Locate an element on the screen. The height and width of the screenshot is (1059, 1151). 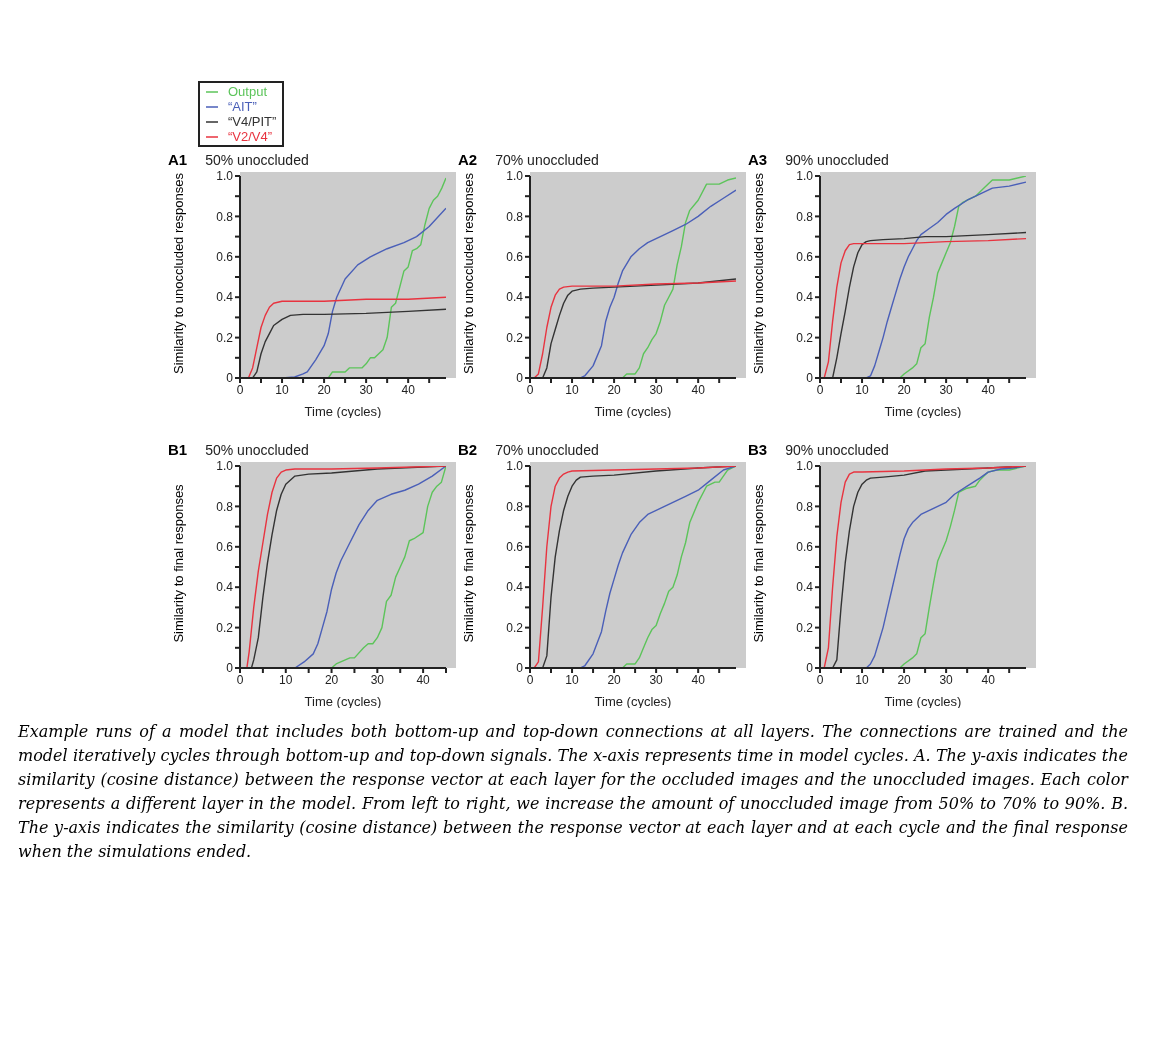
legend-label: “V2/V4” is located at coordinates (250, 136).